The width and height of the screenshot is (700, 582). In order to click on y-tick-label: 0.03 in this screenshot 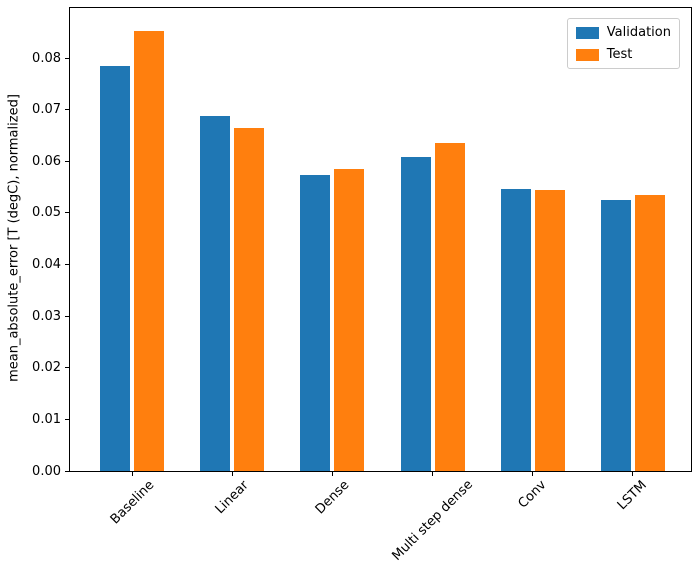, I will do `click(46, 316)`.